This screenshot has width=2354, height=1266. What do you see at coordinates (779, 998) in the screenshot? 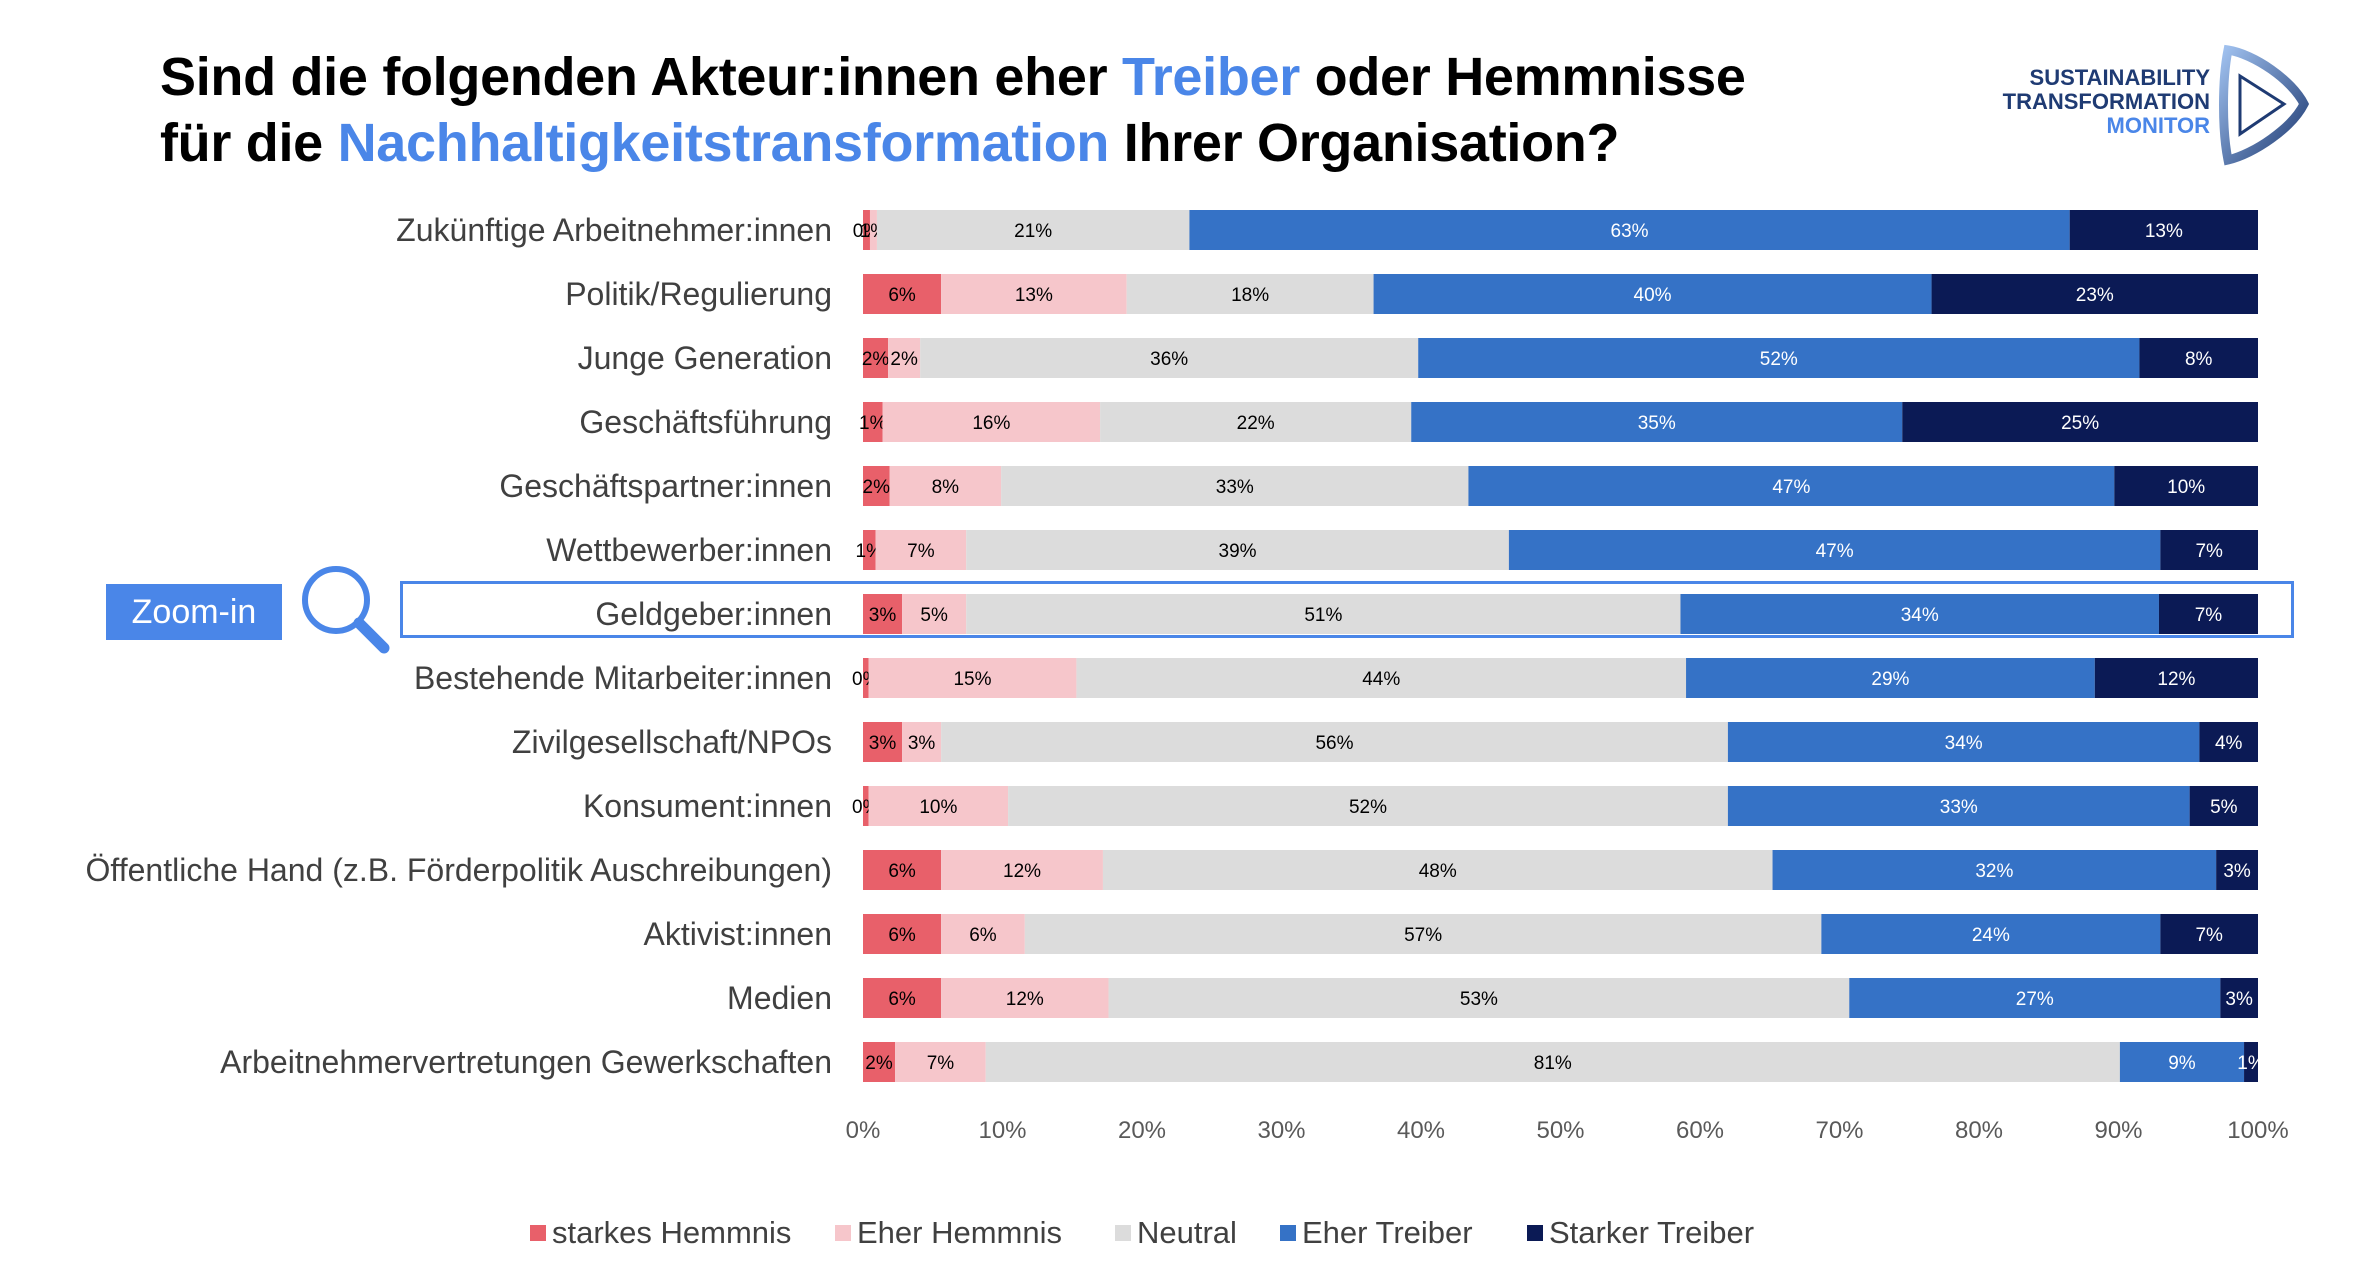
I see `category-label: Medien` at bounding box center [779, 998].